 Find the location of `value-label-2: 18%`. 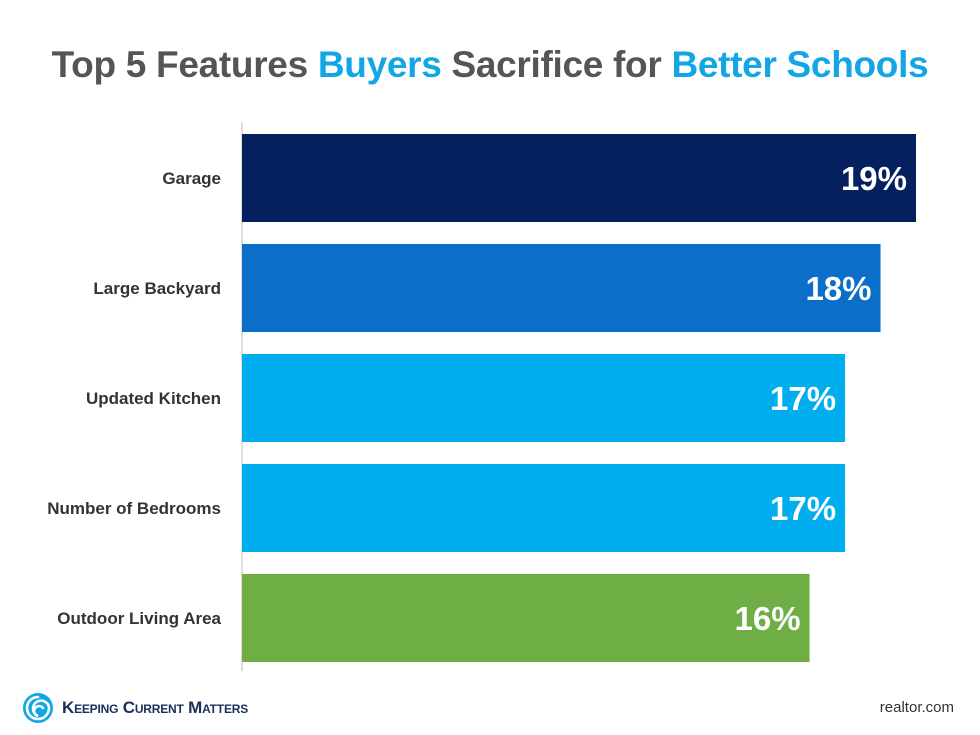

value-label-2: 18% is located at coordinates (838, 288).